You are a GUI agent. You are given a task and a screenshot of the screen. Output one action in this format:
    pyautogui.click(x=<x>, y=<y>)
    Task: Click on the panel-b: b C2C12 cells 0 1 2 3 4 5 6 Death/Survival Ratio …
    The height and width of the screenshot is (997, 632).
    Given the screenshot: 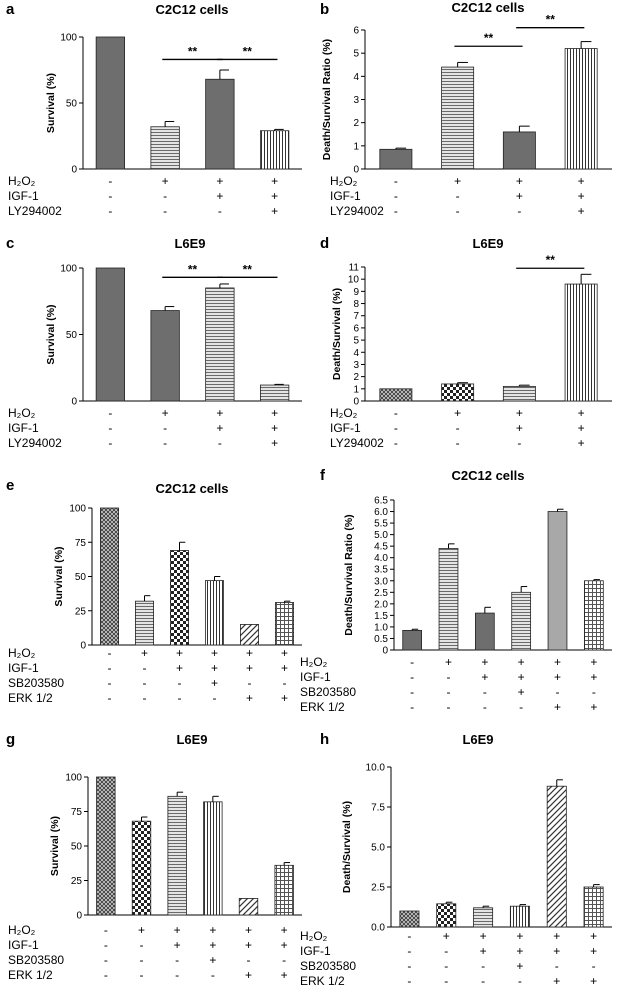 What is the action you would take?
    pyautogui.click(x=466, y=109)
    